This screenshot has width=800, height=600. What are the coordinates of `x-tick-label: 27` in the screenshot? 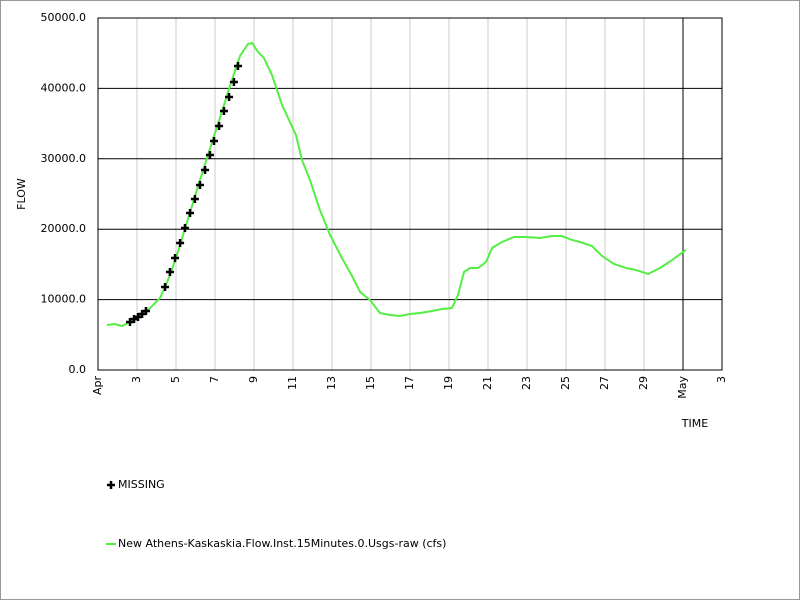 It's located at (604, 383).